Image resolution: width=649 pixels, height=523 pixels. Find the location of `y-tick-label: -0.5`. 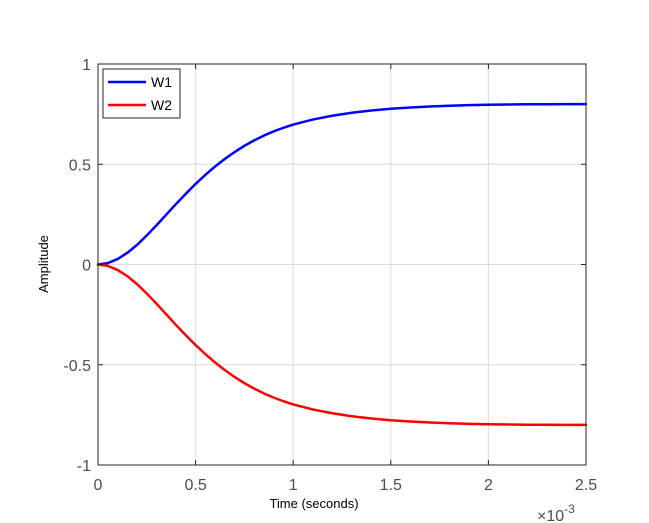

y-tick-label: -0.5 is located at coordinates (77, 366).